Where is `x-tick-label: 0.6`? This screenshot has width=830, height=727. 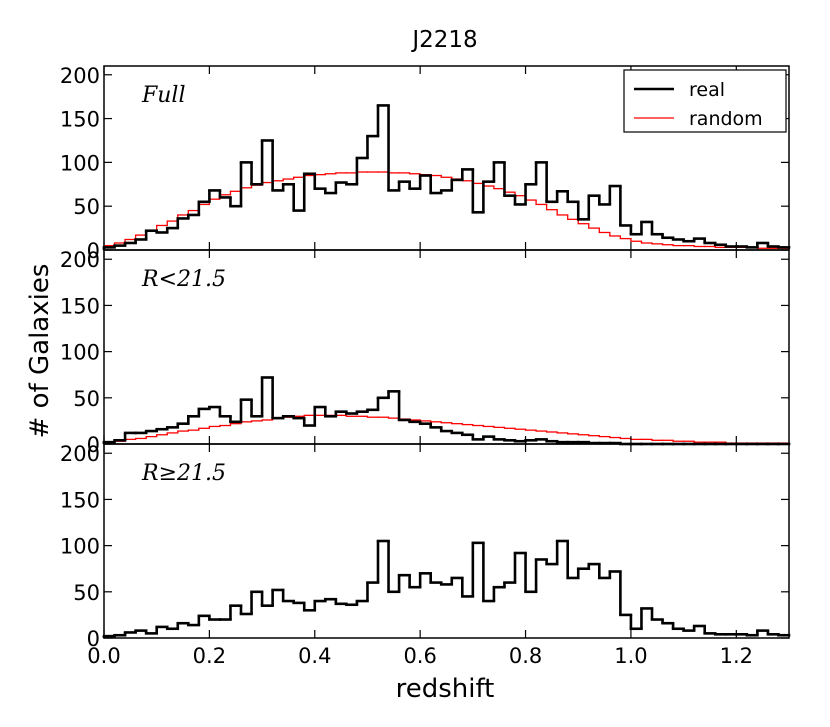 x-tick-label: 0.6 is located at coordinates (419, 656).